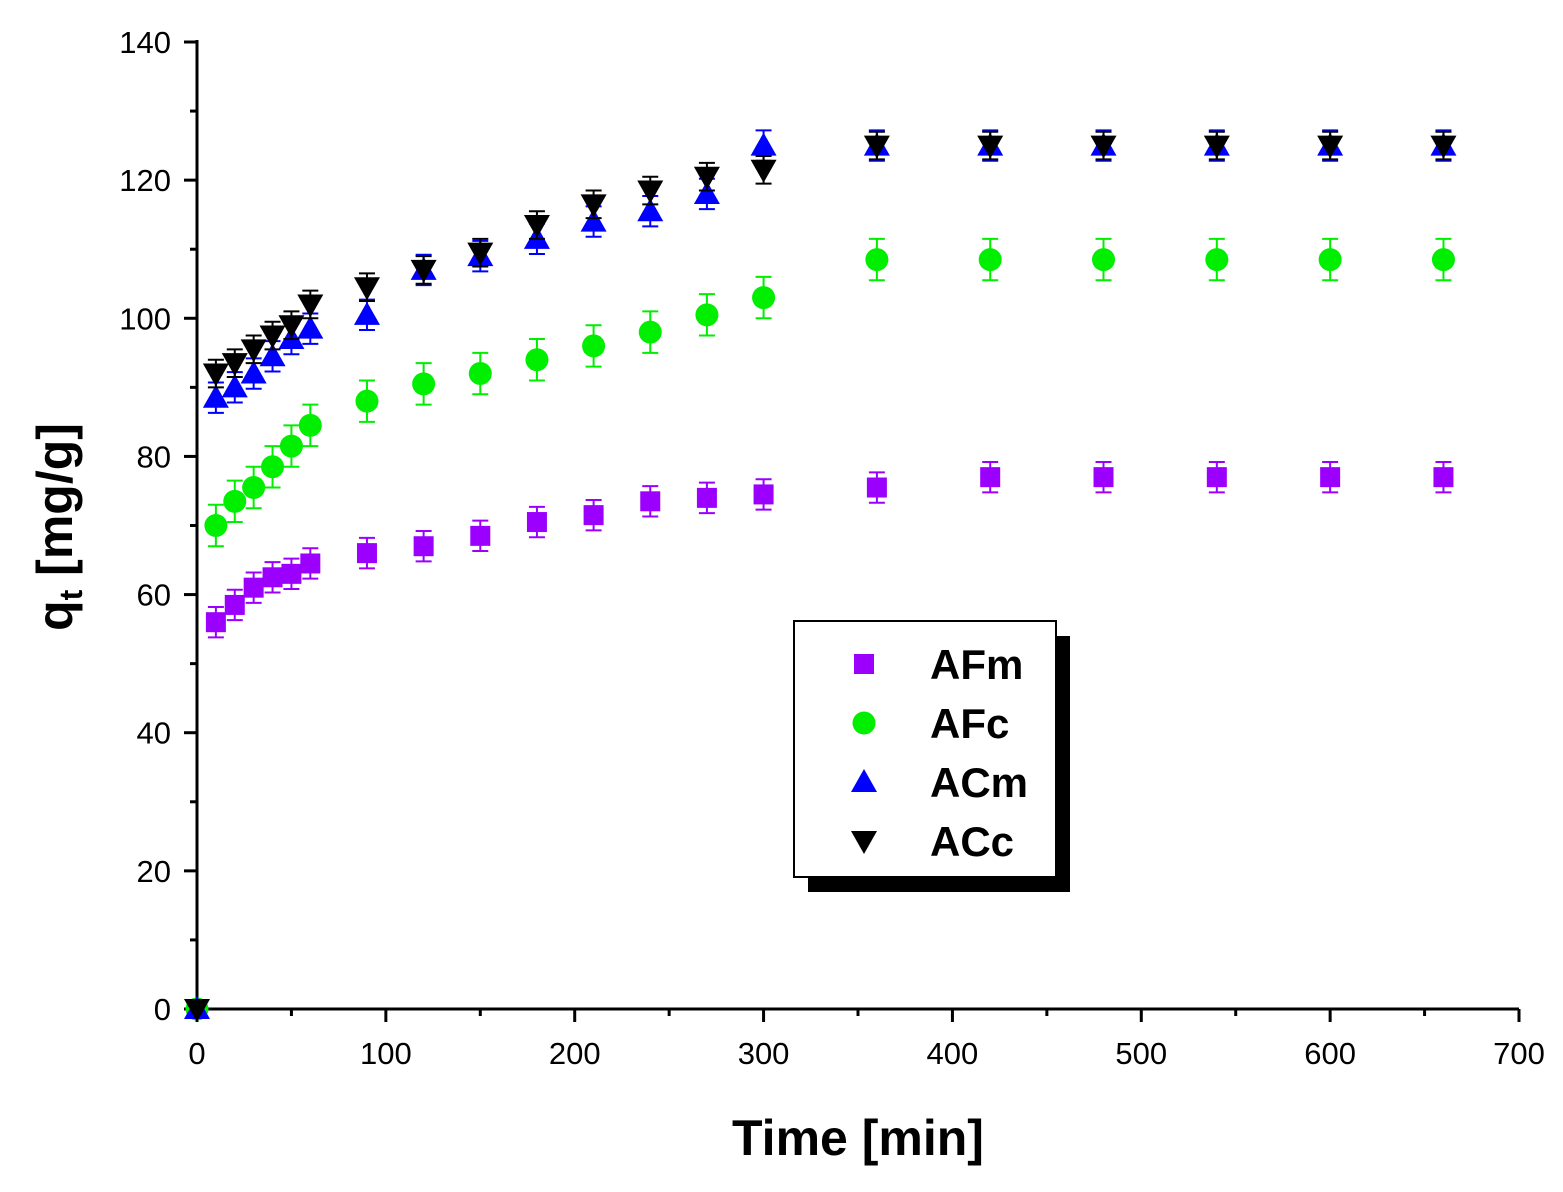  What do you see at coordinates (145, 318) in the screenshot?
I see `y-tick-label: 100` at bounding box center [145, 318].